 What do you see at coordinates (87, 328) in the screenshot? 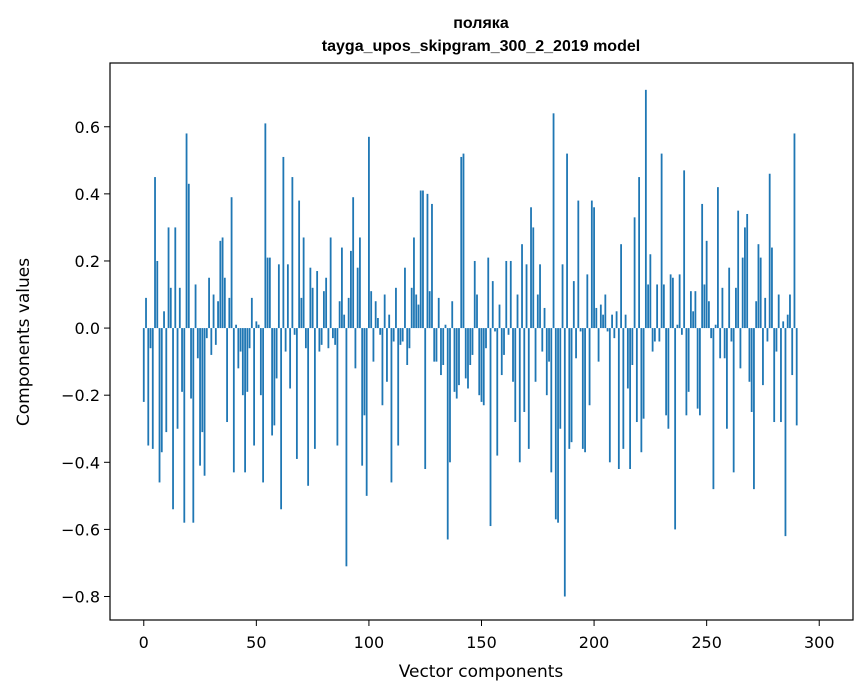
I see `y-tick-label: 0.0` at bounding box center [87, 328].